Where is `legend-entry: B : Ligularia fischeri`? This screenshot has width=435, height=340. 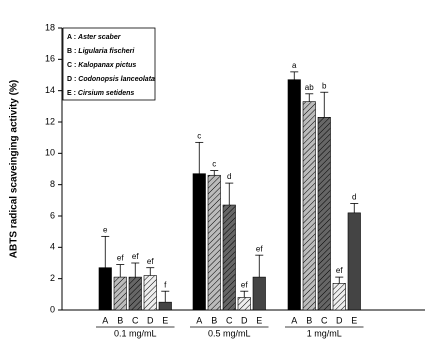 legend-entry: B : Ligularia fischeri is located at coordinates (101, 51).